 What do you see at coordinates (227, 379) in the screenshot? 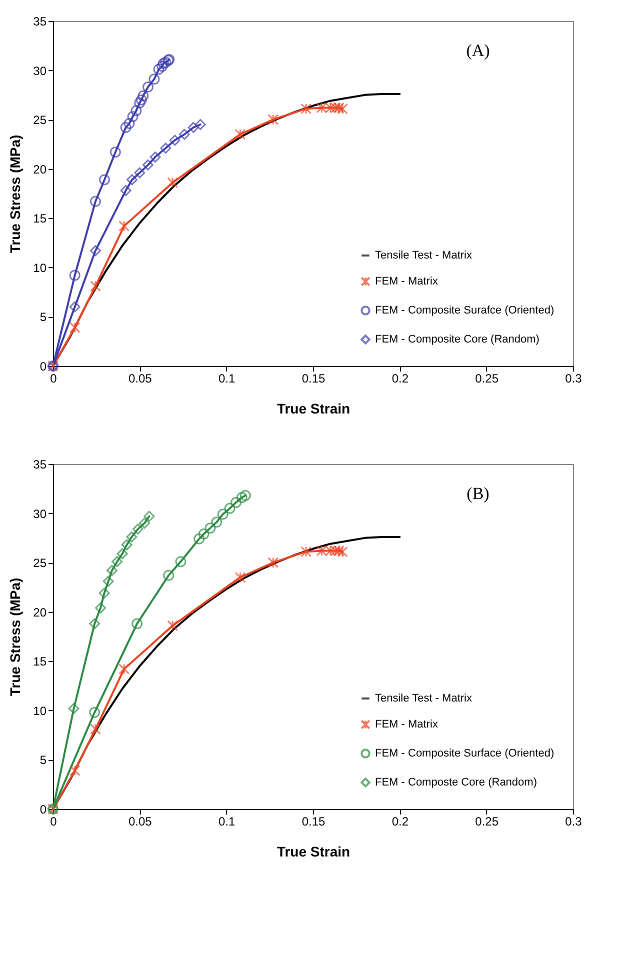
I see `x-tick-label: 0.1` at bounding box center [227, 379].